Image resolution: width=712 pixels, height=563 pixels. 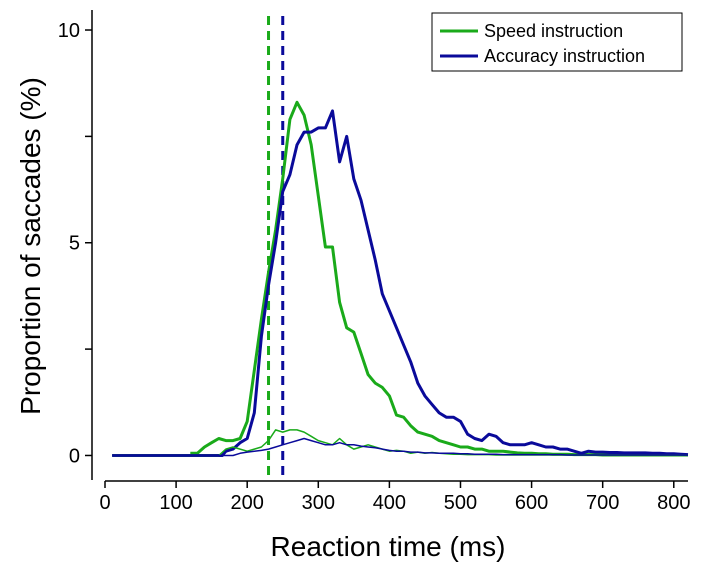 I want to click on x-tick-label-700: 700, so click(x=602, y=503).